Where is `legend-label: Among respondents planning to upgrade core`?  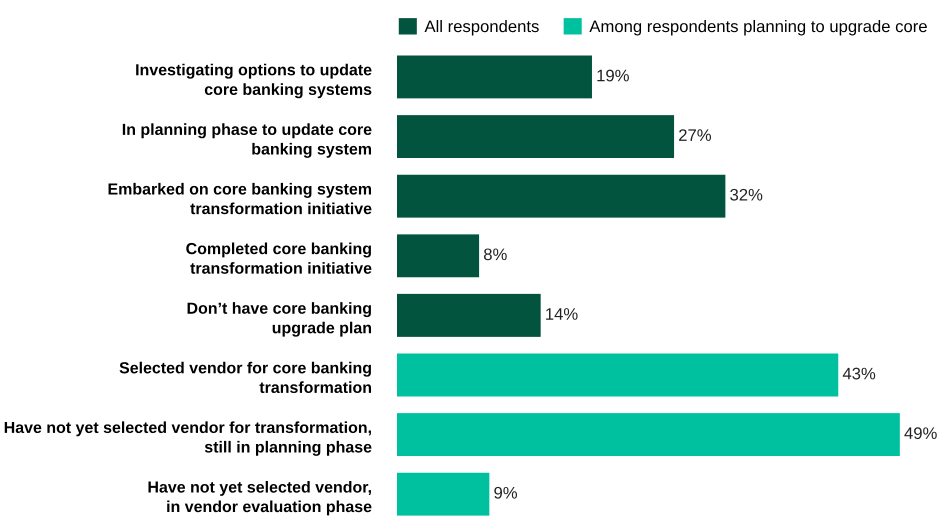
legend-label: Among respondents planning to upgrade core is located at coordinates (758, 28).